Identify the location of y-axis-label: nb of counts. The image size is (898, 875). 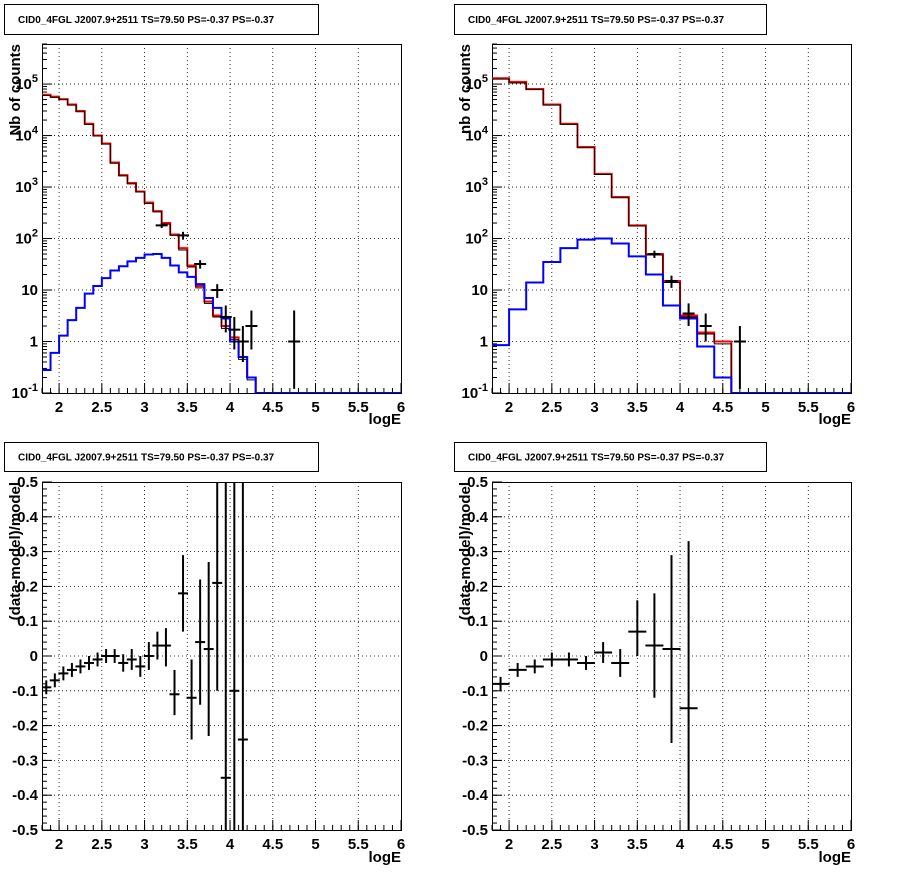
(465, 89).